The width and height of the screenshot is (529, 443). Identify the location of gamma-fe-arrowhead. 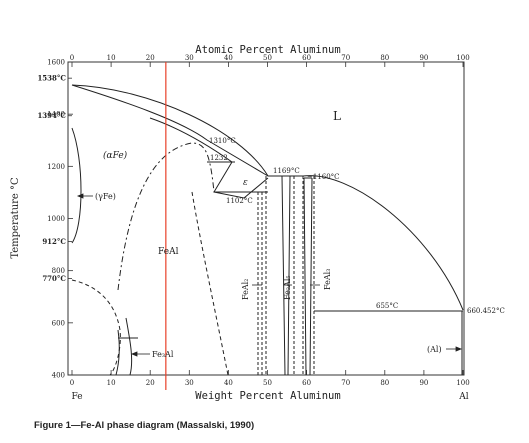
(80, 196).